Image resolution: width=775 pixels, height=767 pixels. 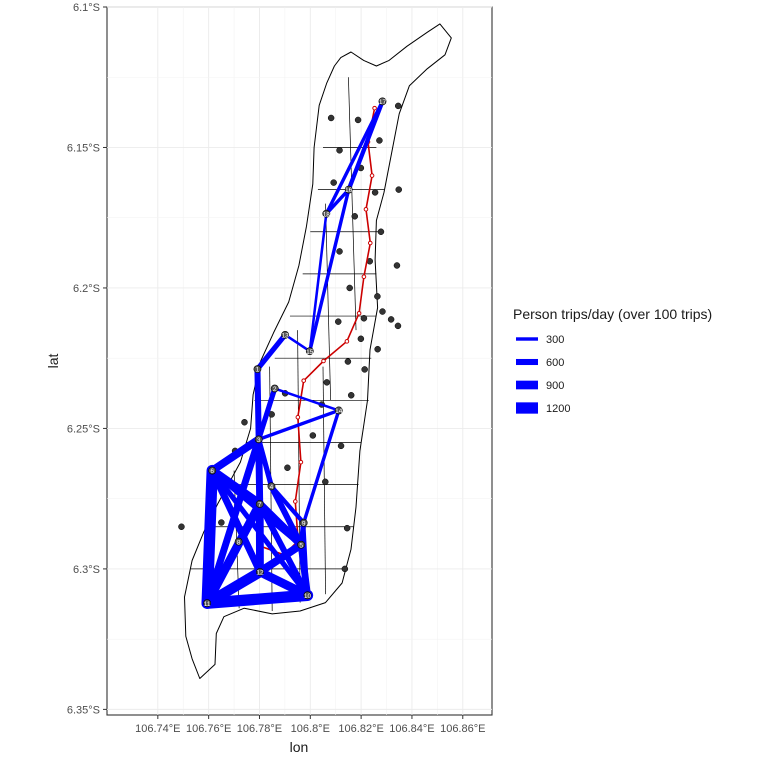 I want to click on y-tick-label: 6.15°S, so click(x=83, y=148).